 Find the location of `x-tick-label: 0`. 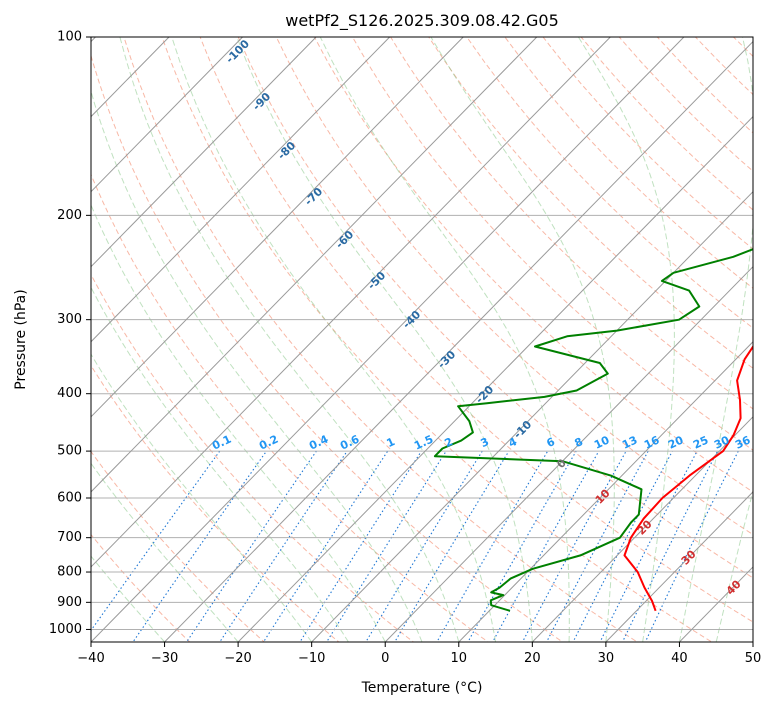

x-tick-label: 0 is located at coordinates (385, 658).